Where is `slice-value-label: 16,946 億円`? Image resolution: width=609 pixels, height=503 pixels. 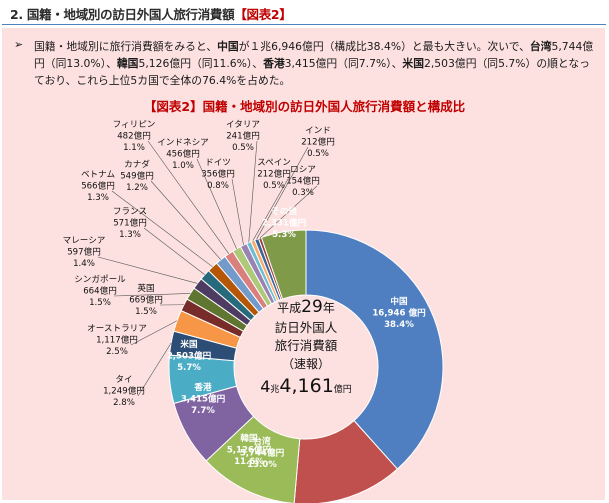
slice-value-label: 16,946 億円 is located at coordinates (399, 313).